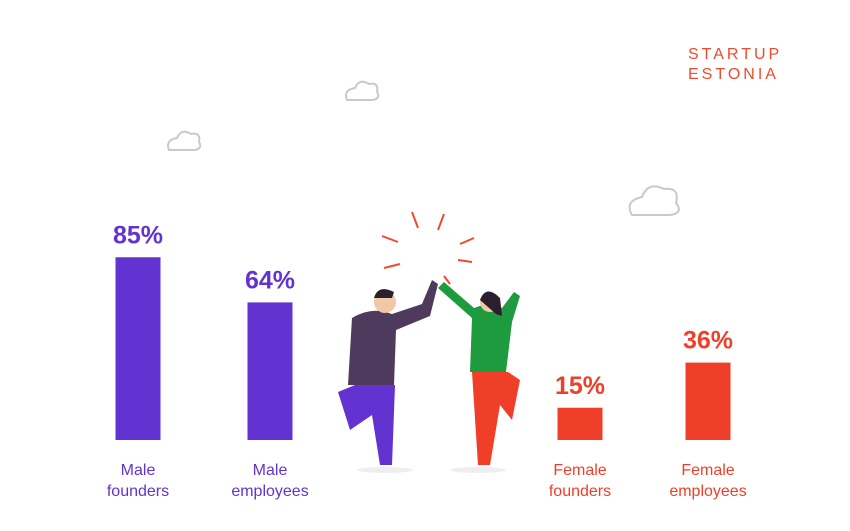 The image size is (850, 531). Describe the element at coordinates (270, 280) in the screenshot. I see `value-label: 64%` at that location.